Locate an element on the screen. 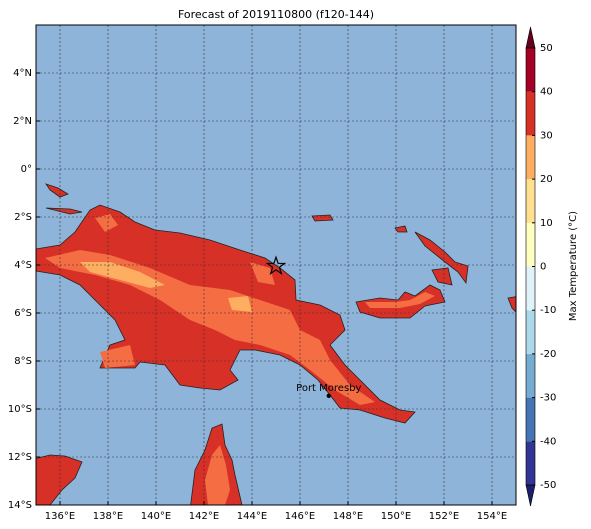  x-tick-label: 154°E is located at coordinates (492, 516).